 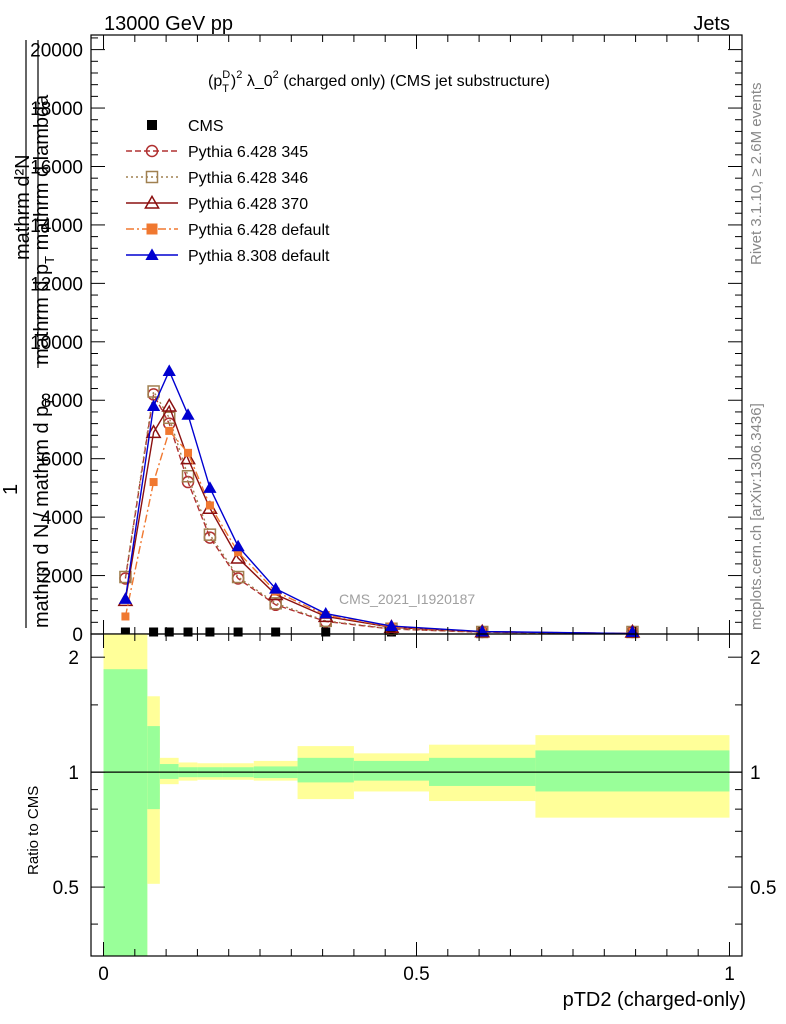 I want to click on legend-item: Pythia 6.428 346, so click(x=217, y=178).